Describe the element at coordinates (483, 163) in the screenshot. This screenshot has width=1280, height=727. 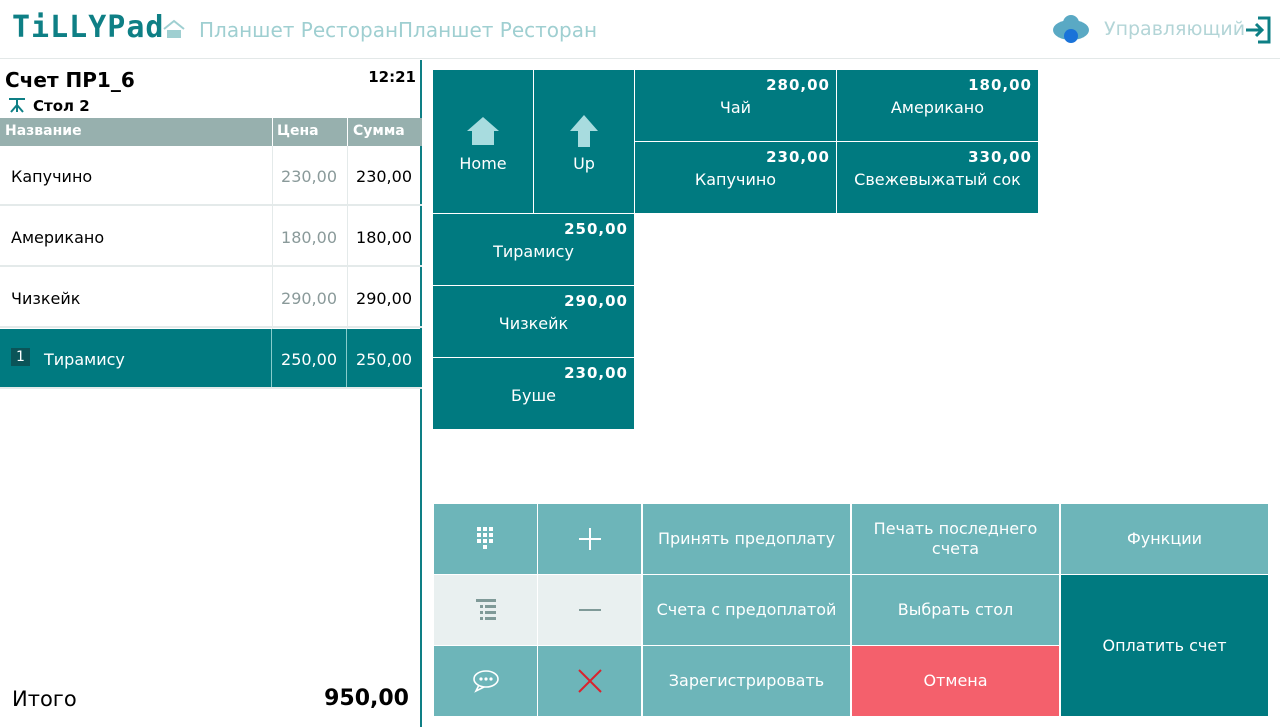
I see `home-label: Home` at that location.